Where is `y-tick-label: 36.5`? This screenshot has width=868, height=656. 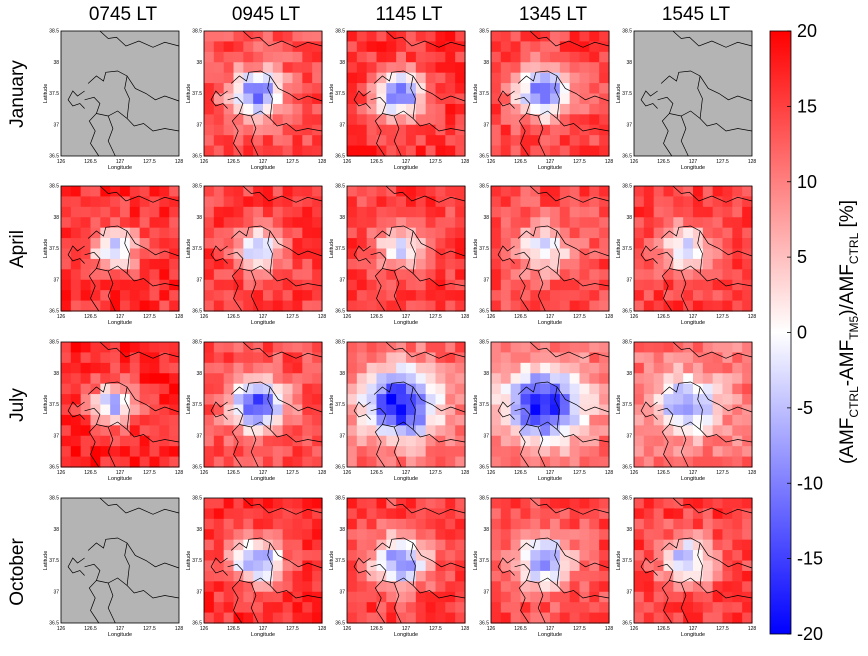
y-tick-label: 36.5 is located at coordinates (484, 312).